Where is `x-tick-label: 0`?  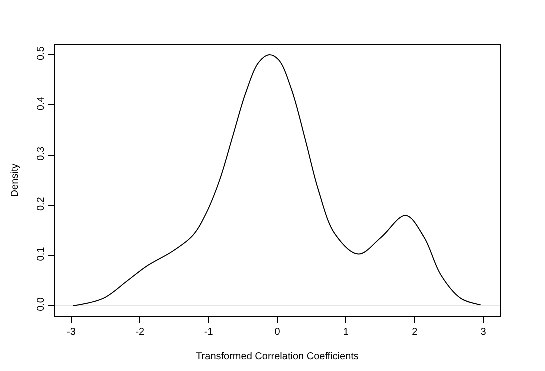 x-tick-label: 0 is located at coordinates (277, 332).